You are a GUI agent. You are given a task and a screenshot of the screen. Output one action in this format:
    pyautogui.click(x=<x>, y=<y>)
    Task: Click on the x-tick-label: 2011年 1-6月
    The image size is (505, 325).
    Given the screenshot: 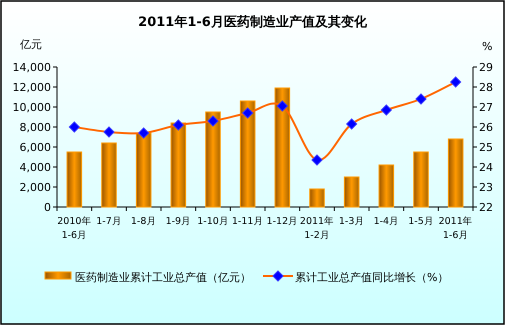 What is the action you would take?
    pyautogui.click(x=455, y=228)
    